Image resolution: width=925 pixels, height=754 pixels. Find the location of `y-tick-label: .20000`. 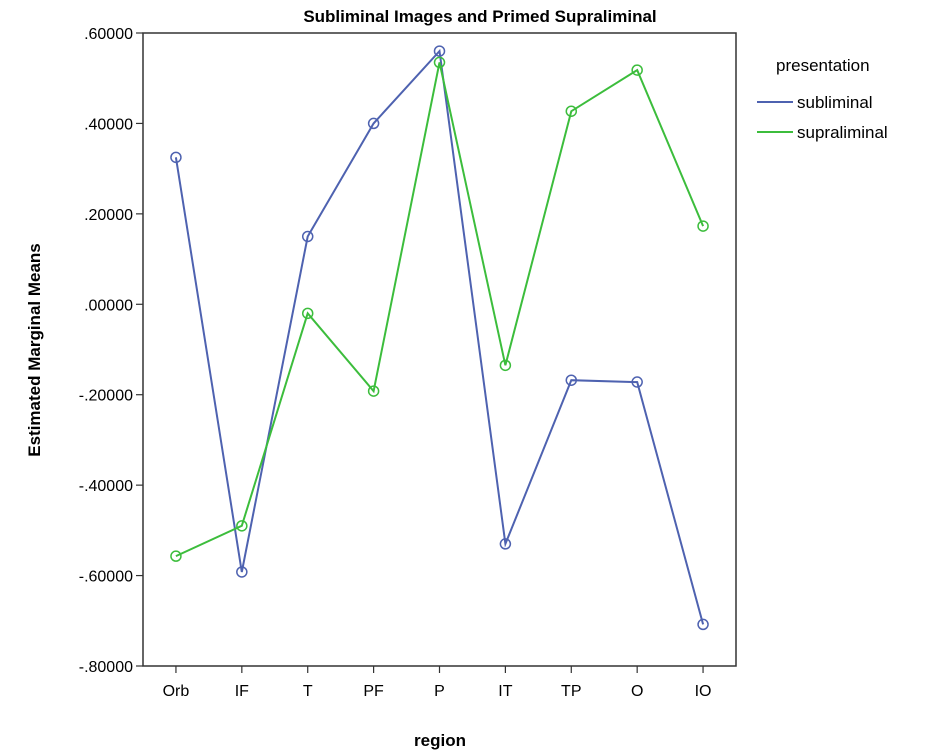

y-tick-label: .20000 is located at coordinates (108, 215).